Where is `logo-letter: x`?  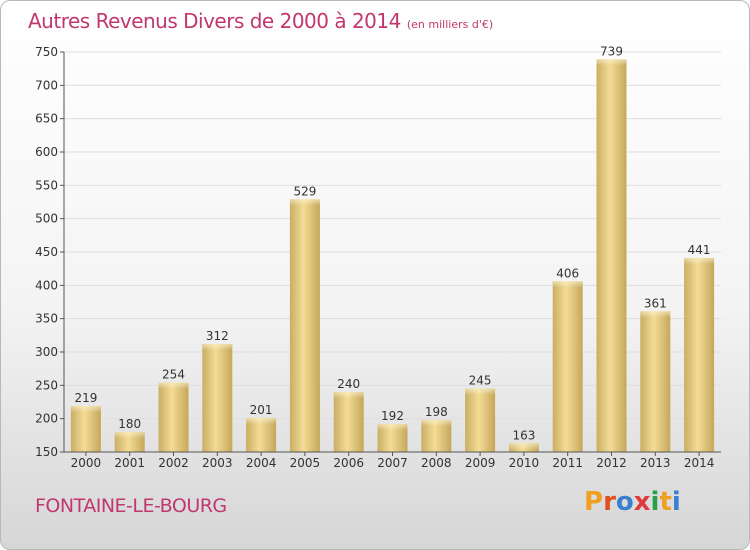 logo-letter: x is located at coordinates (642, 502).